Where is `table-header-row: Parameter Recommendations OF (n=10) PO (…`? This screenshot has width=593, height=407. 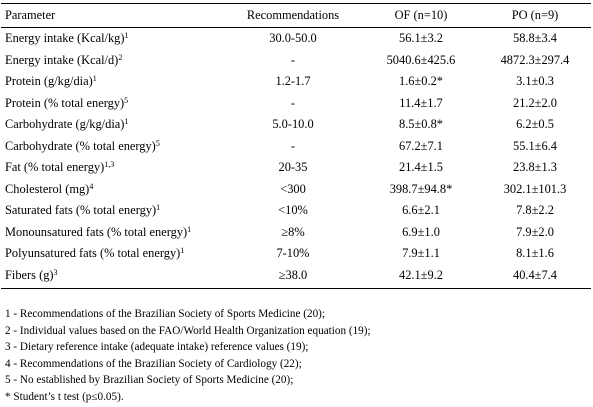 table-header-row: Parameter Recommendations OF (n=10) PO (… is located at coordinates (296, 15).